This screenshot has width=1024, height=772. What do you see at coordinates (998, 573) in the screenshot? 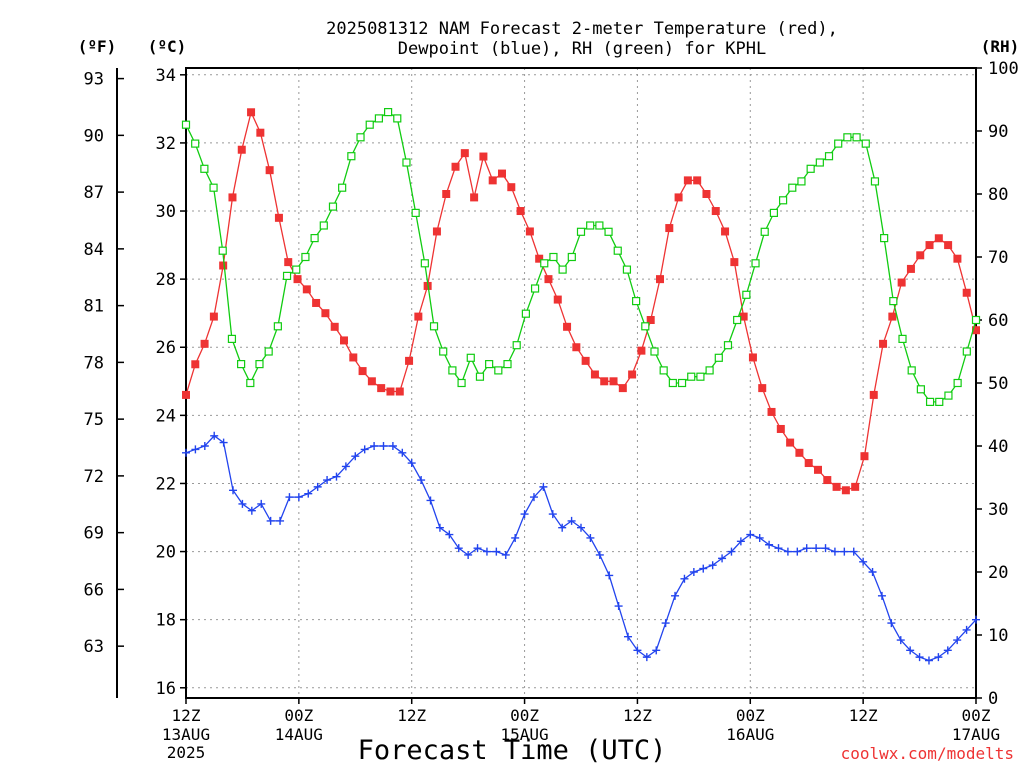
I see `tick-label-rh: 20` at bounding box center [998, 573].